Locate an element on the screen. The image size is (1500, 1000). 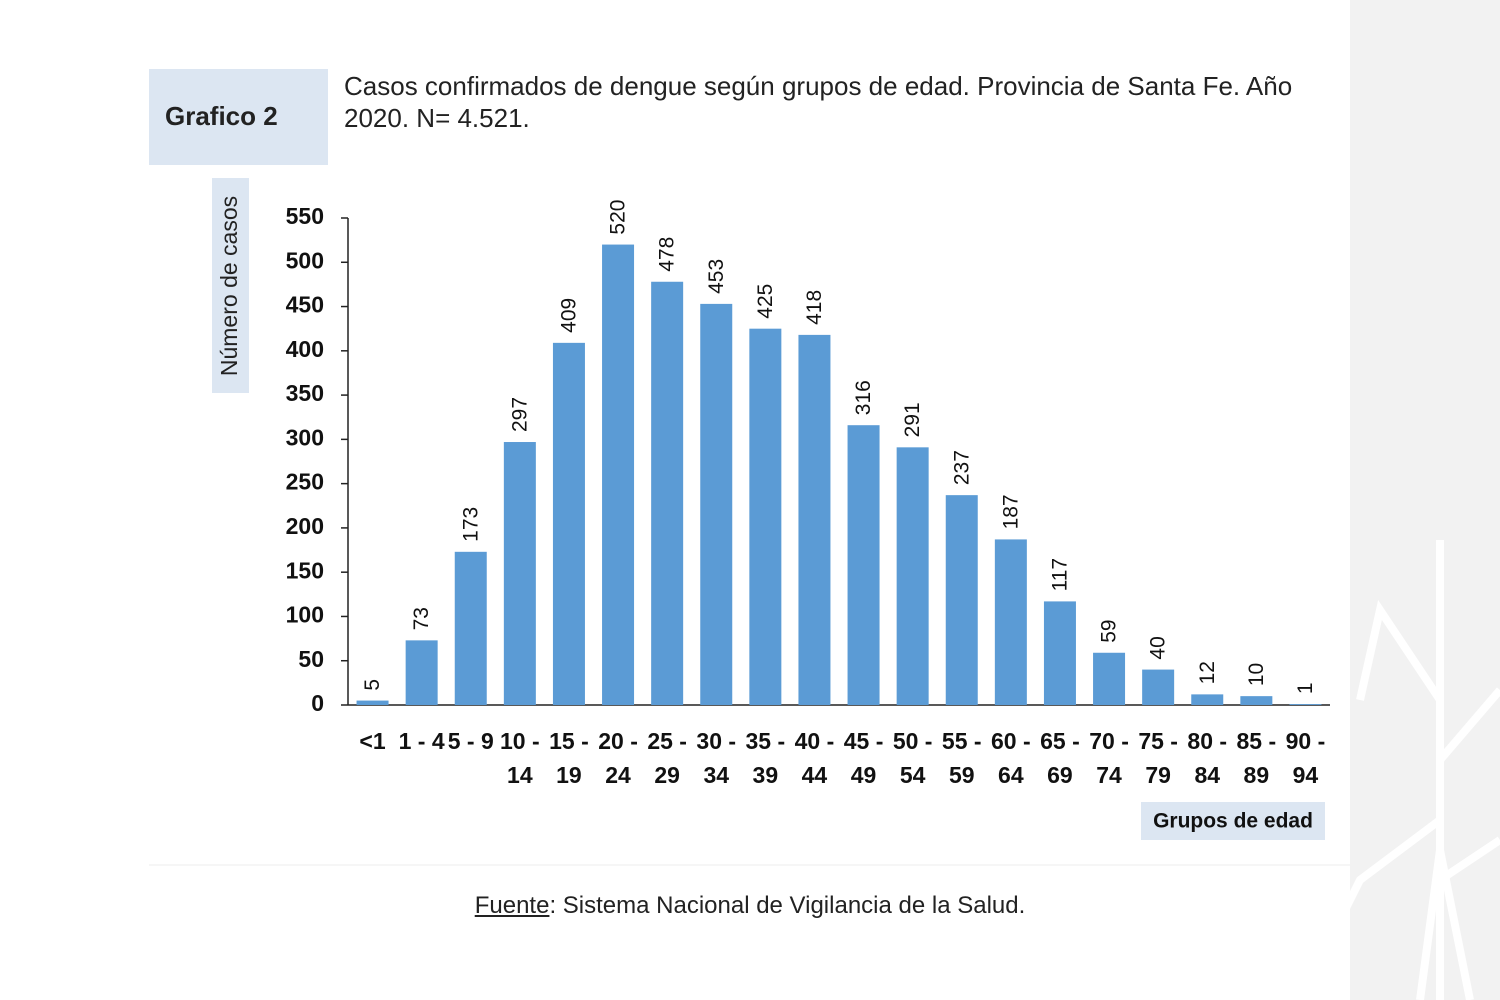
y-axis-label: Número de casos is located at coordinates (229, 286).